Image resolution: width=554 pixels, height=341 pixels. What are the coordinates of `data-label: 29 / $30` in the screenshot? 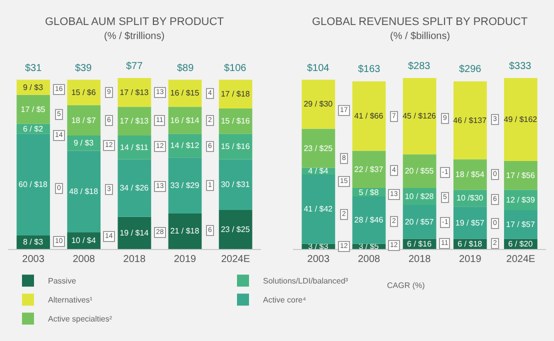 It's located at (319, 104).